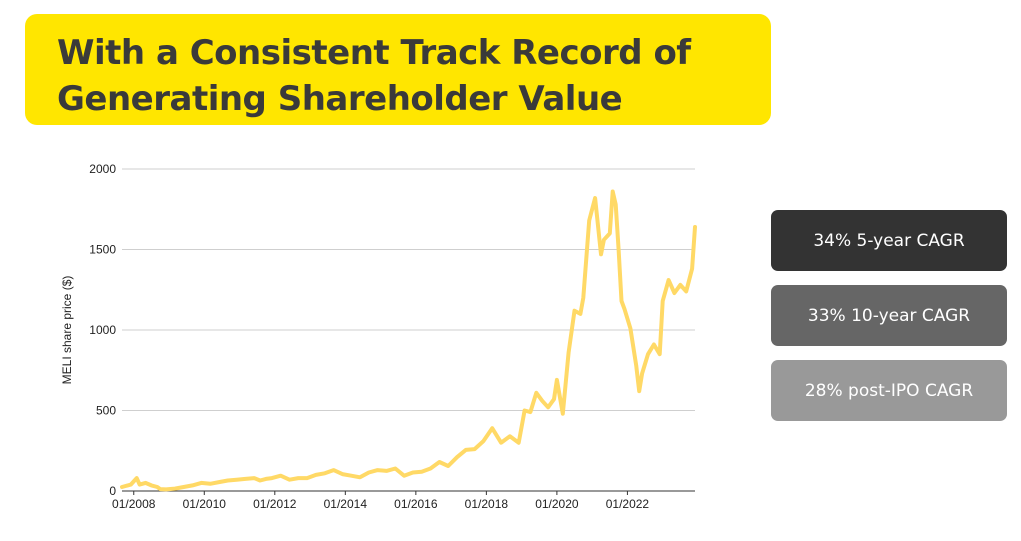 This screenshot has width=1021, height=541. Describe the element at coordinates (275, 504) in the screenshot. I see `x-tick-label: 01/2012` at that location.